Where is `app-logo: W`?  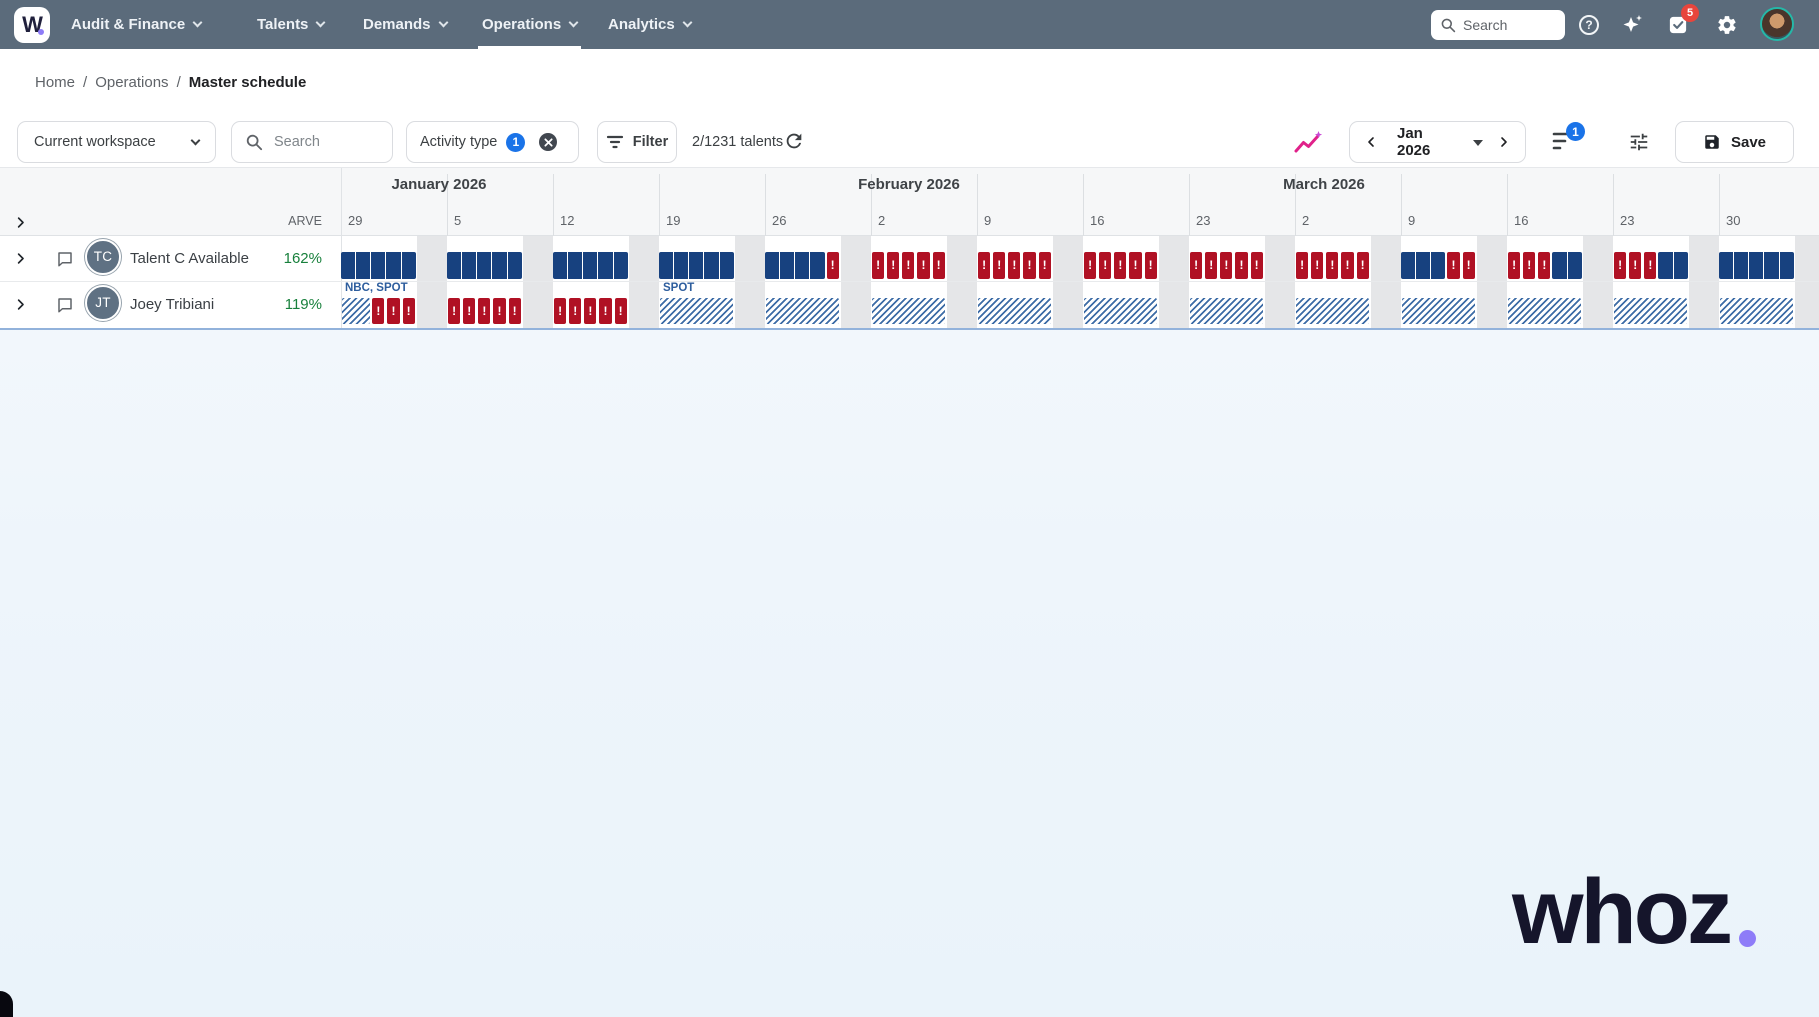
app-logo: W is located at coordinates (32, 25).